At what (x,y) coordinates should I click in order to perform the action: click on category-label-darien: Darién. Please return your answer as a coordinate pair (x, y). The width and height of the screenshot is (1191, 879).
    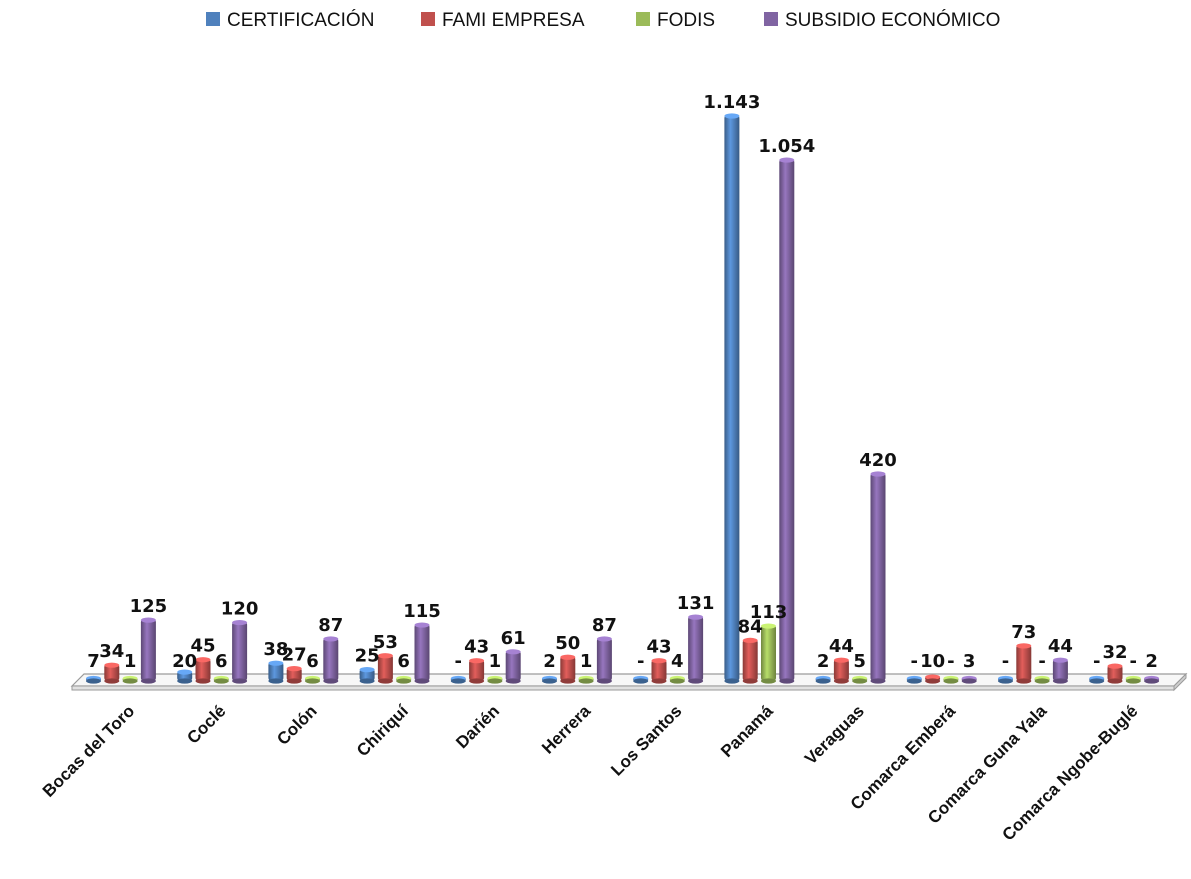
    Looking at the image, I should click on (477, 726).